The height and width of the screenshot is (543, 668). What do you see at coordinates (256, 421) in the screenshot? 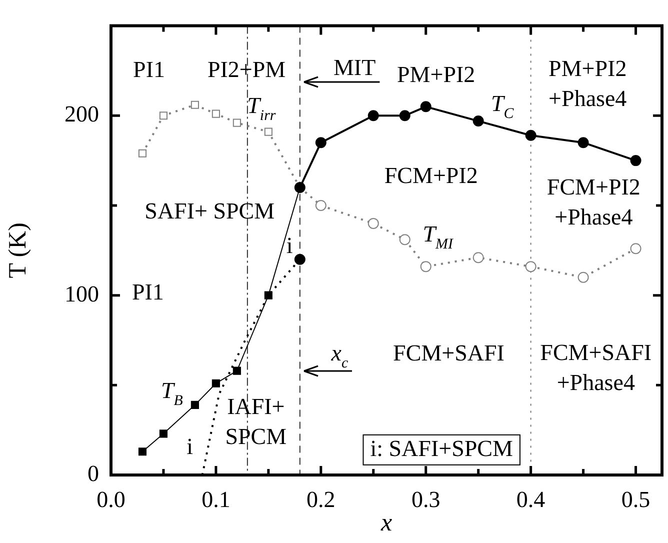
I see `annotation: IAFI+ SPCM` at bounding box center [256, 421].